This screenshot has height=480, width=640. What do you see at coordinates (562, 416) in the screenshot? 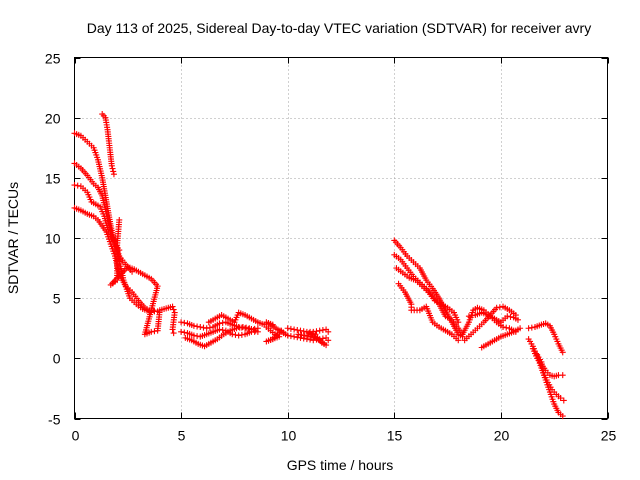
I see `data-point-evening-b` at bounding box center [562, 416].